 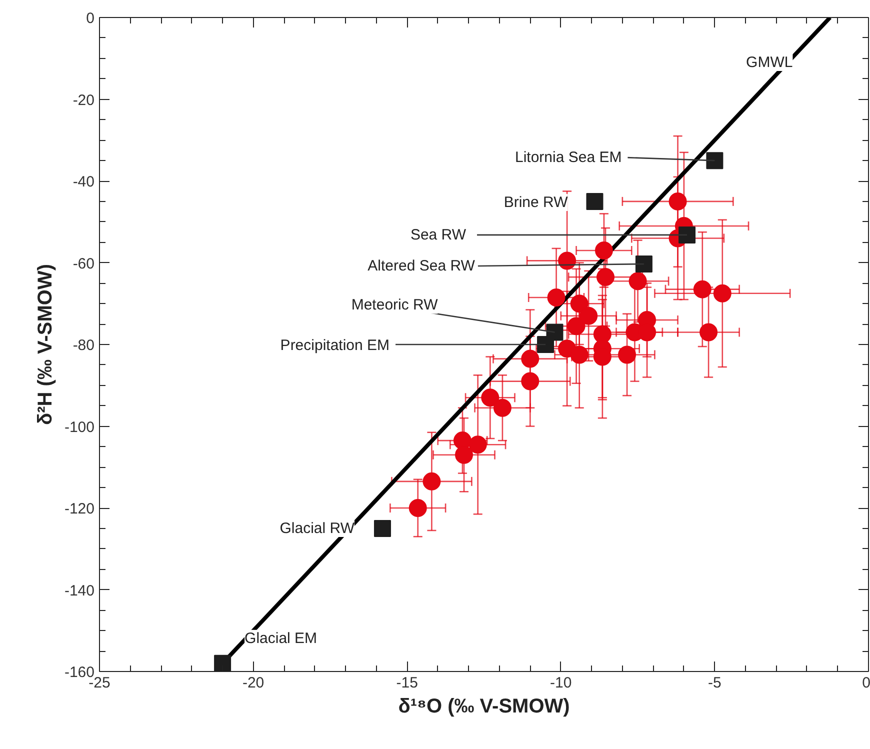 What do you see at coordinates (407, 683) in the screenshot?
I see `x-tick-label: -15` at bounding box center [407, 683].